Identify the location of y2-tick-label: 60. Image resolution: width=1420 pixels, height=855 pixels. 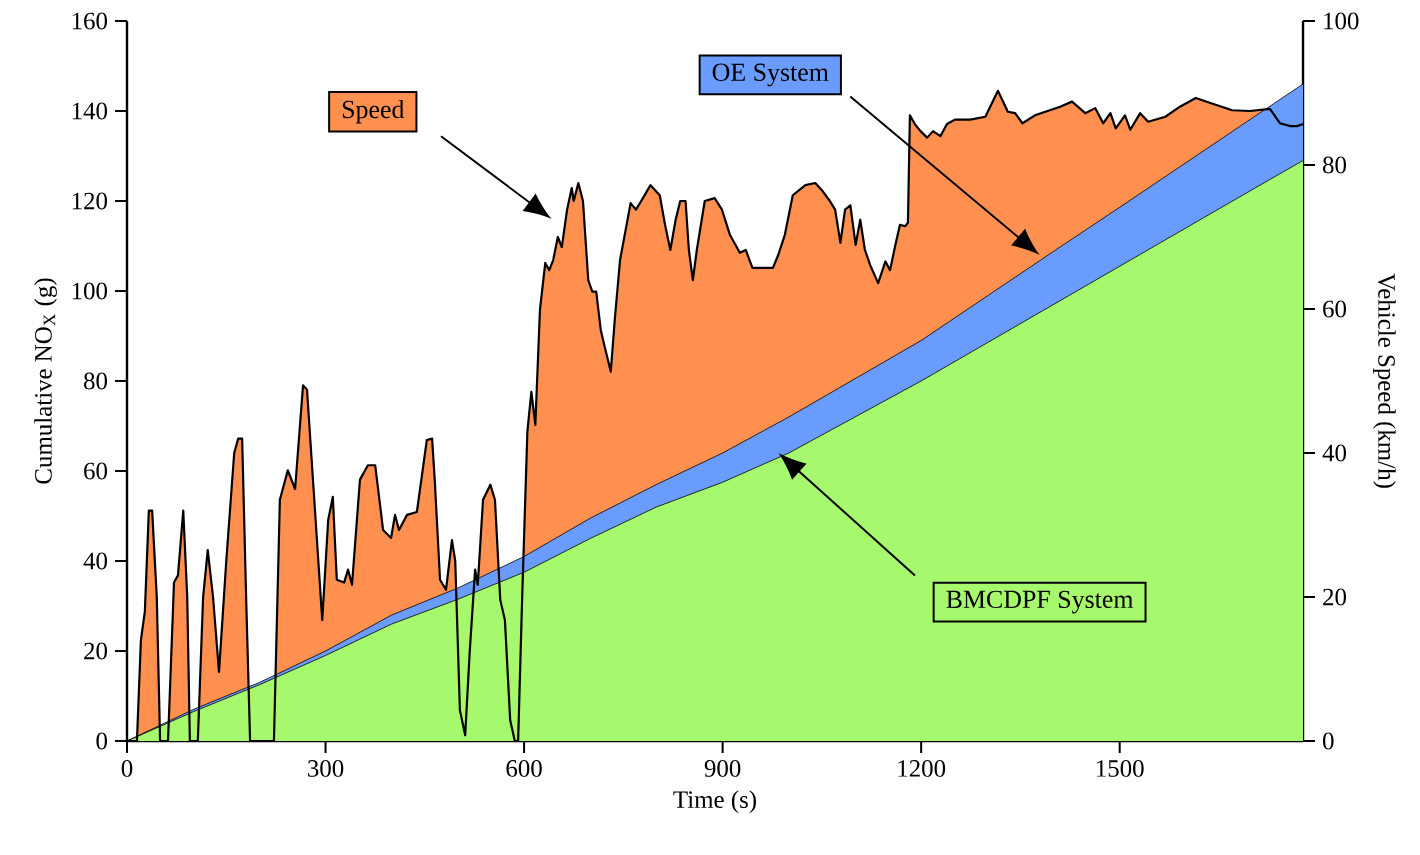
(1335, 309).